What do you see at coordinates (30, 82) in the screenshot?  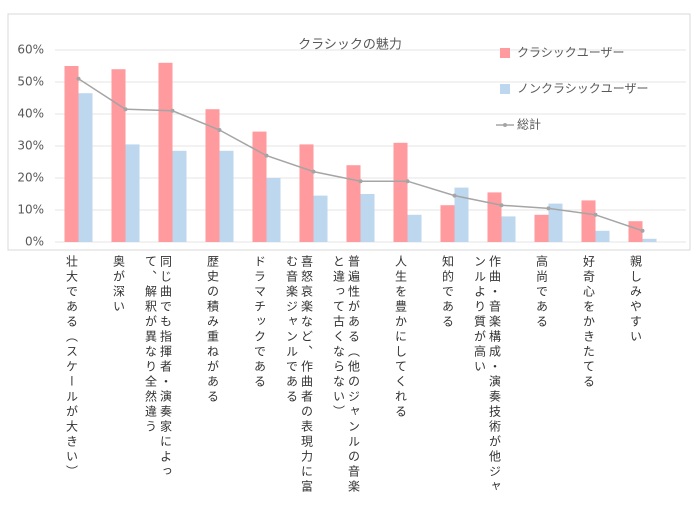 I see `y-tick-label: 50%` at bounding box center [30, 82].